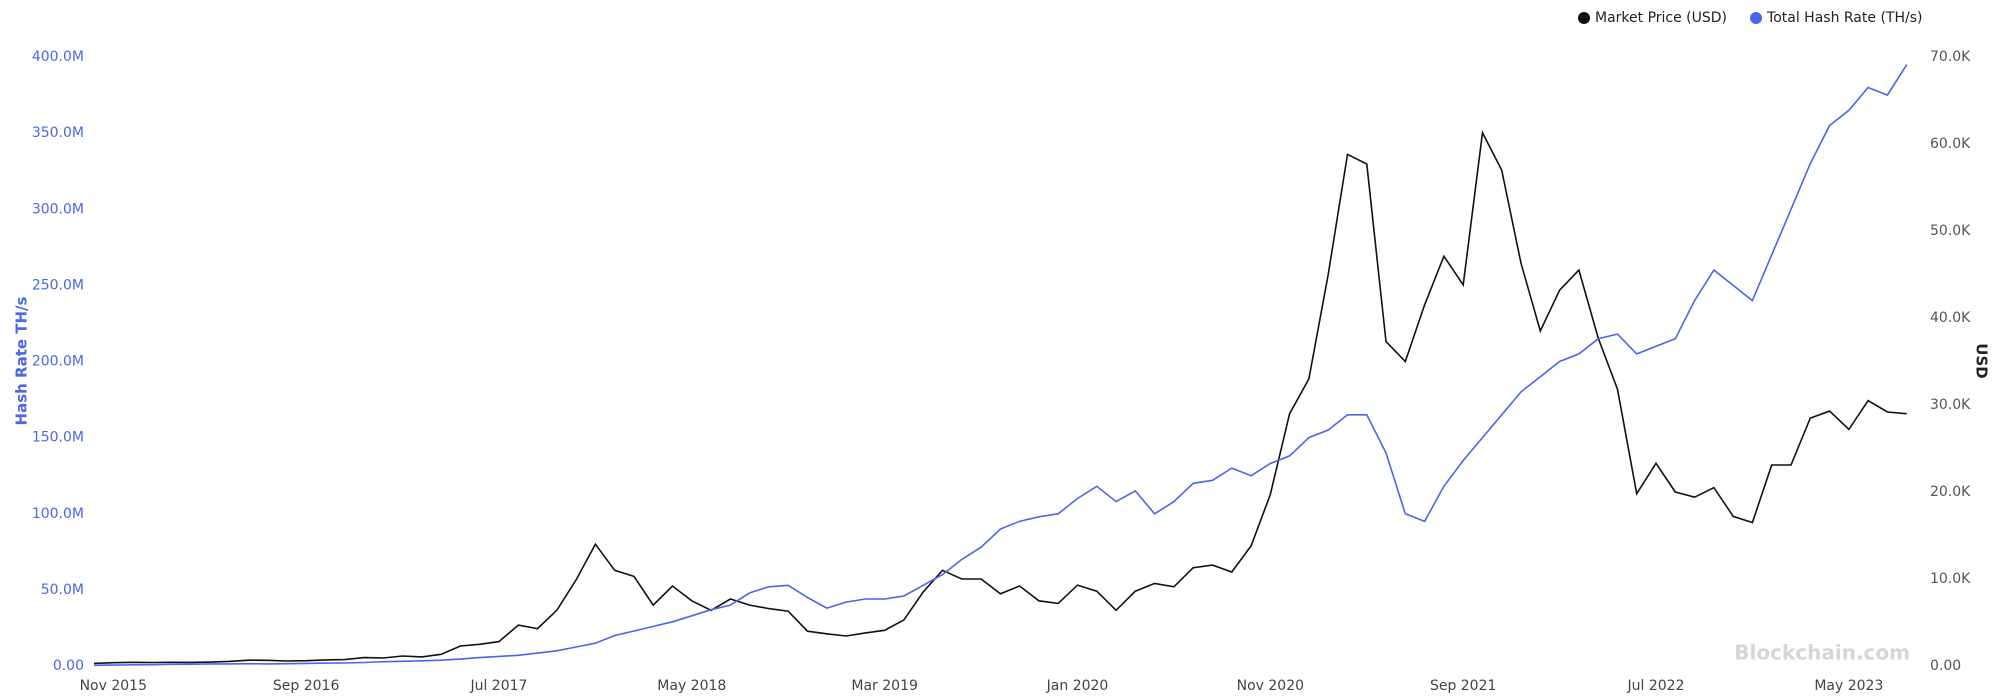 The image size is (1999, 697). Describe the element at coordinates (58, 438) in the screenshot. I see `y-tick-label: 150.0M` at that location.